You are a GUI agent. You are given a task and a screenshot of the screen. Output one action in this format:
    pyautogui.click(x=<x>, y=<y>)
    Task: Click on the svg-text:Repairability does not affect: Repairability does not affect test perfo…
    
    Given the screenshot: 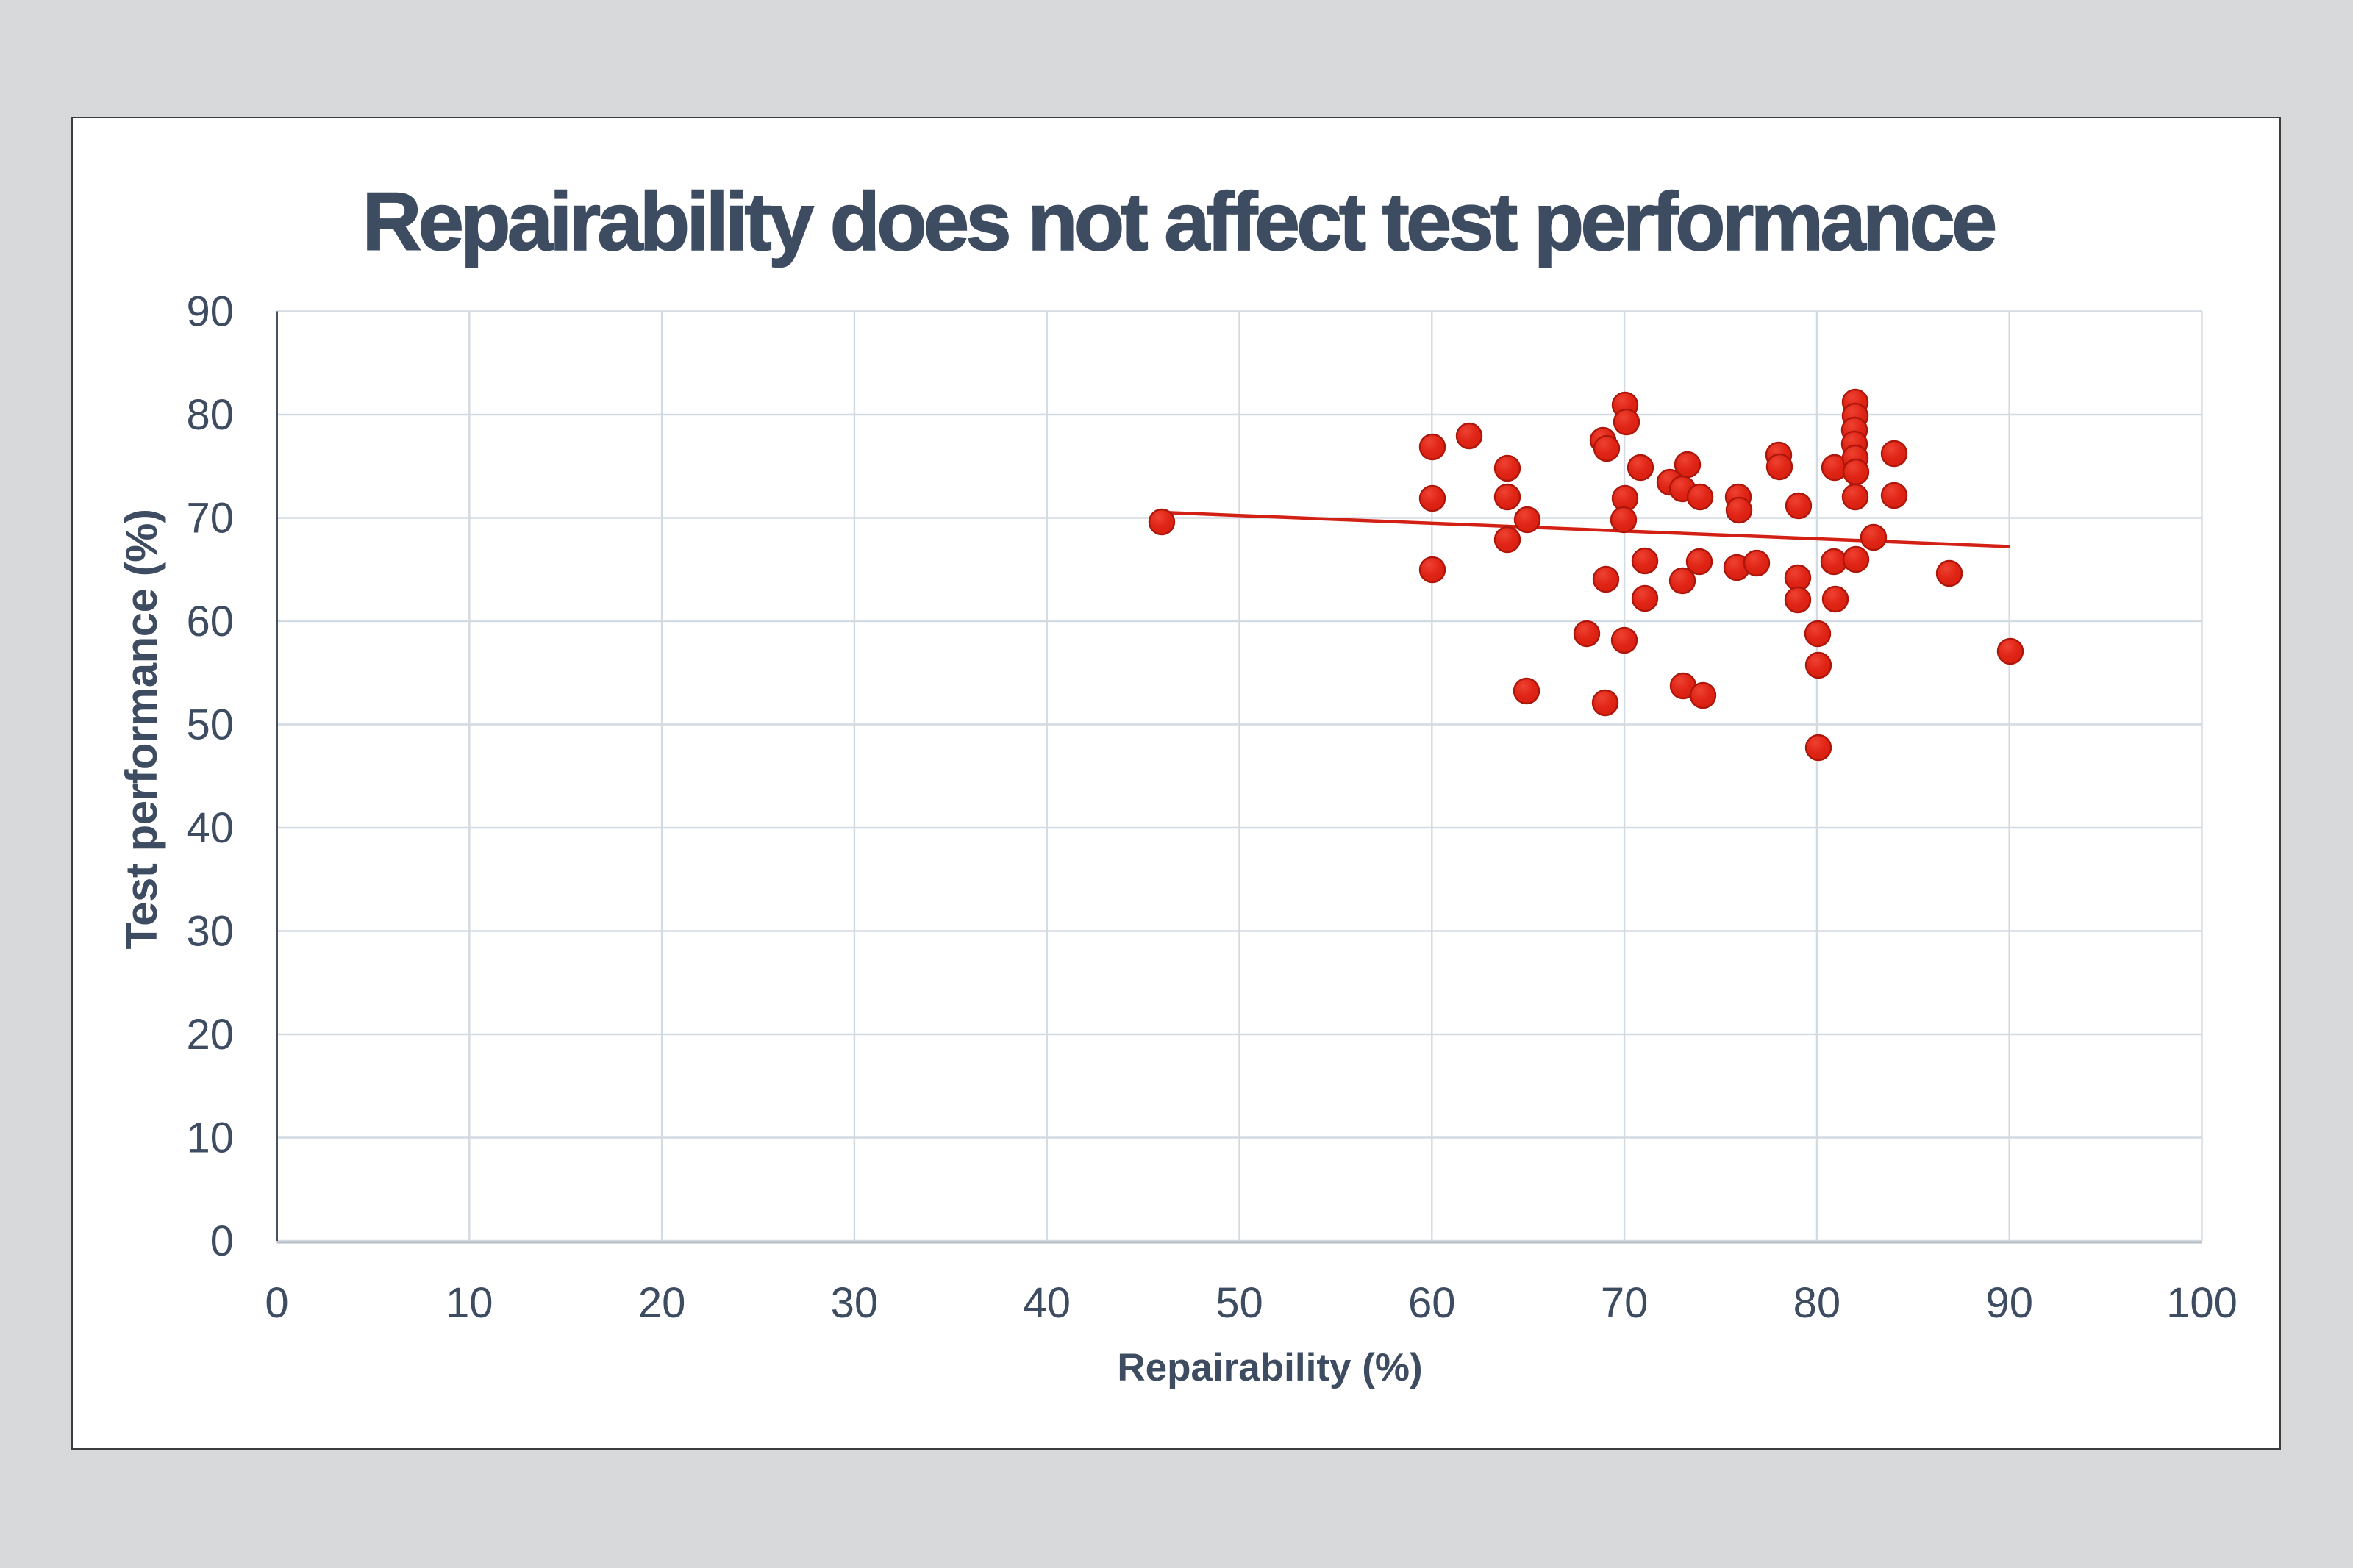 What is the action you would take?
    pyautogui.click(x=1179, y=222)
    